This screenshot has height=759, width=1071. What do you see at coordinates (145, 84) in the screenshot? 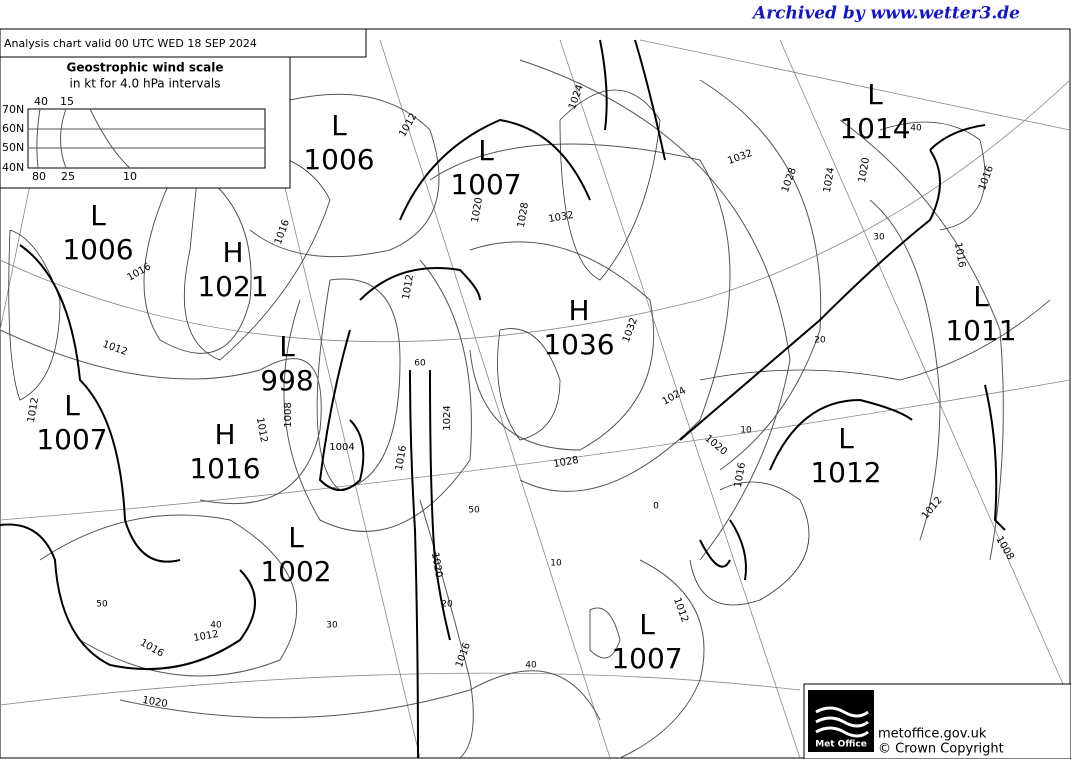
I see `wind-scale-subtitle: in kt for 4.0 hPa intervals` at bounding box center [145, 84].